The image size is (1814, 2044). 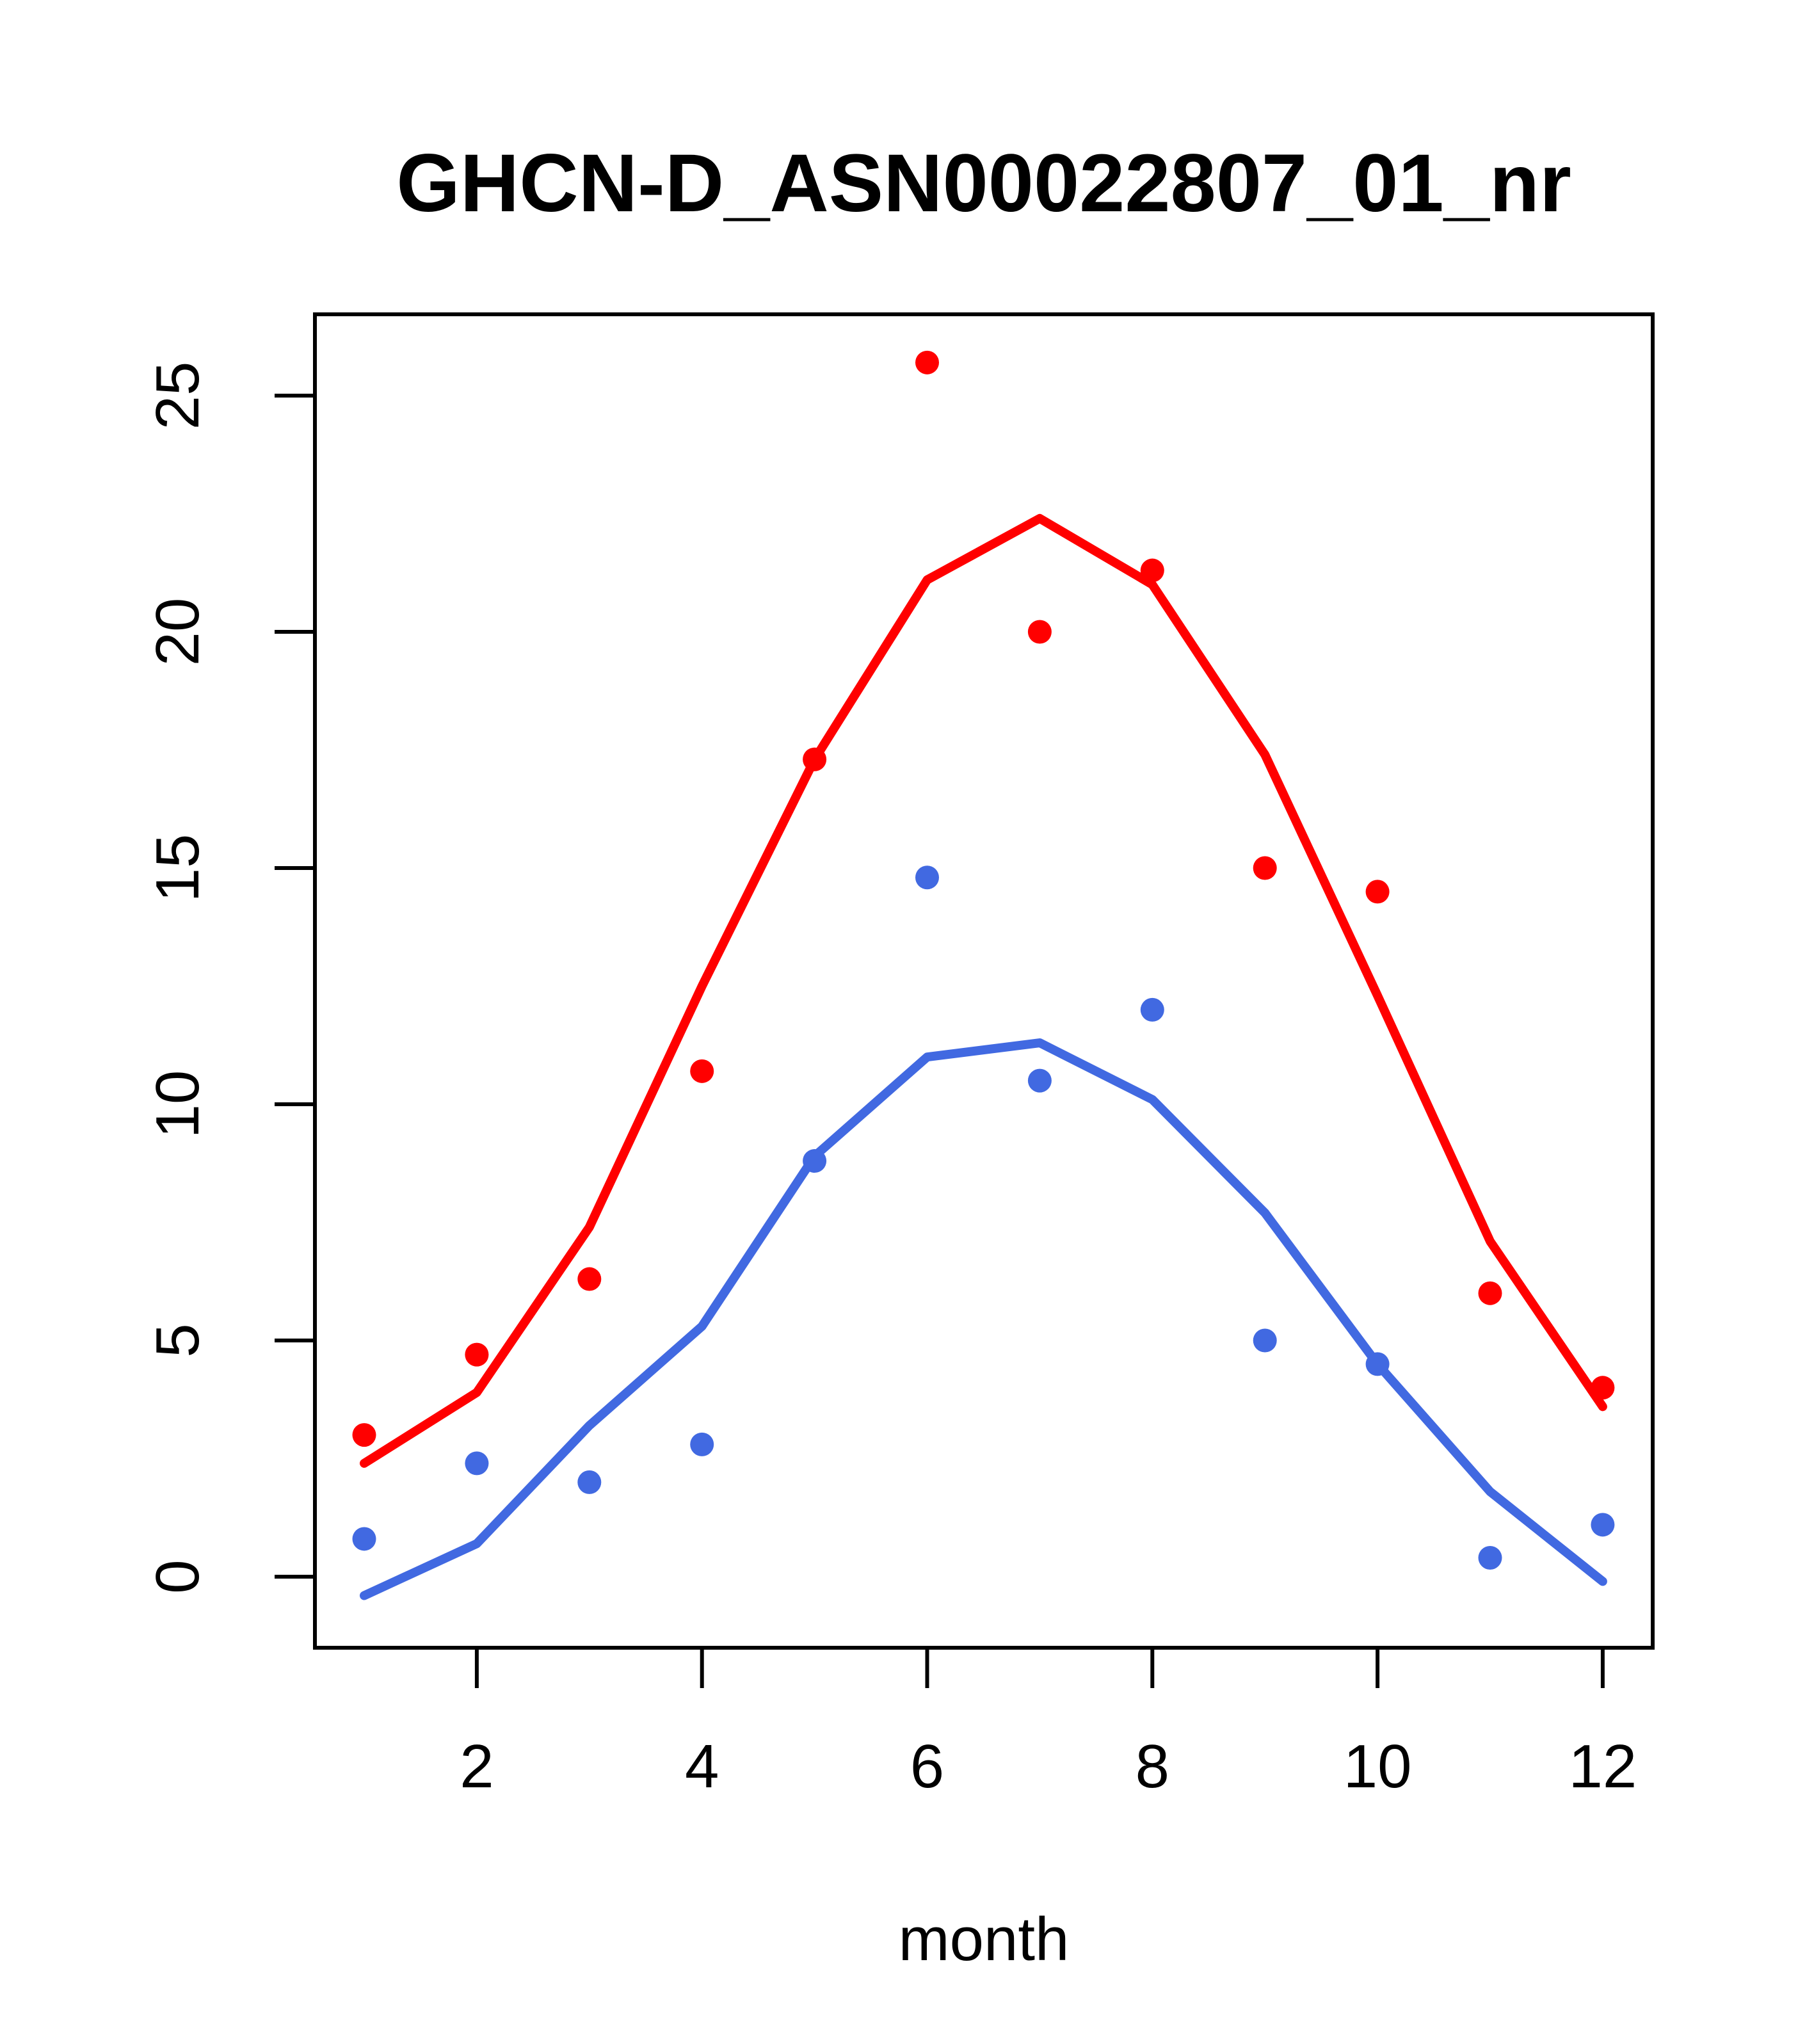 What do you see at coordinates (1603, 1766) in the screenshot?
I see `x-tick-label: 12` at bounding box center [1603, 1766].